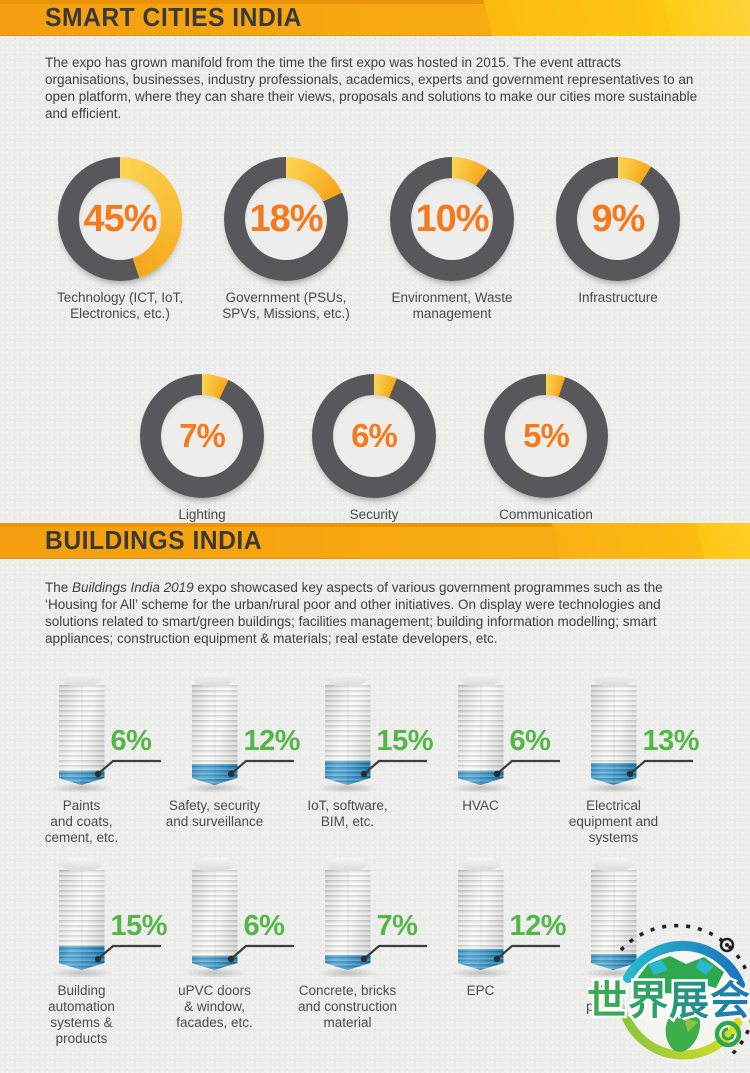 The height and width of the screenshot is (1073, 750). Describe the element at coordinates (671, 741) in the screenshot. I see `building-value-label: 13%` at that location.